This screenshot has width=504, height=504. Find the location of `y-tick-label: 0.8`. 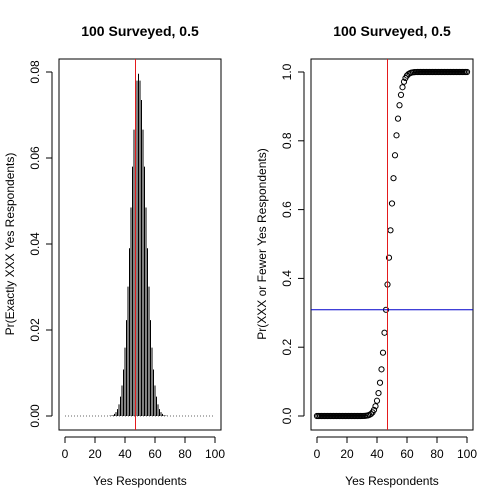

y-tick-label: 0.8 is located at coordinates (287, 140).